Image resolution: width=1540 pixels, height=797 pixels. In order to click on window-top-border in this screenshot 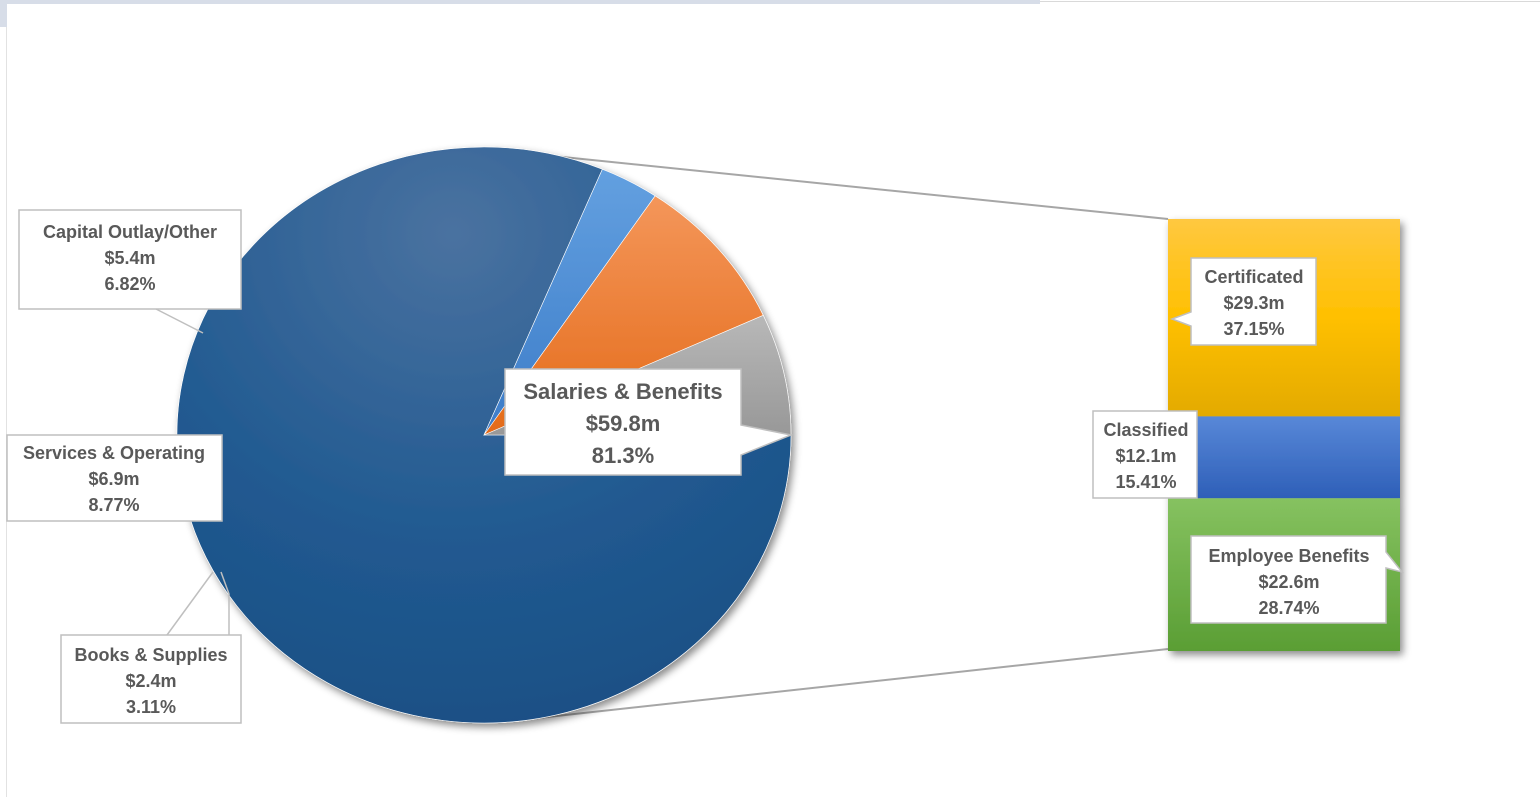, I will do `click(1290, 1)`.